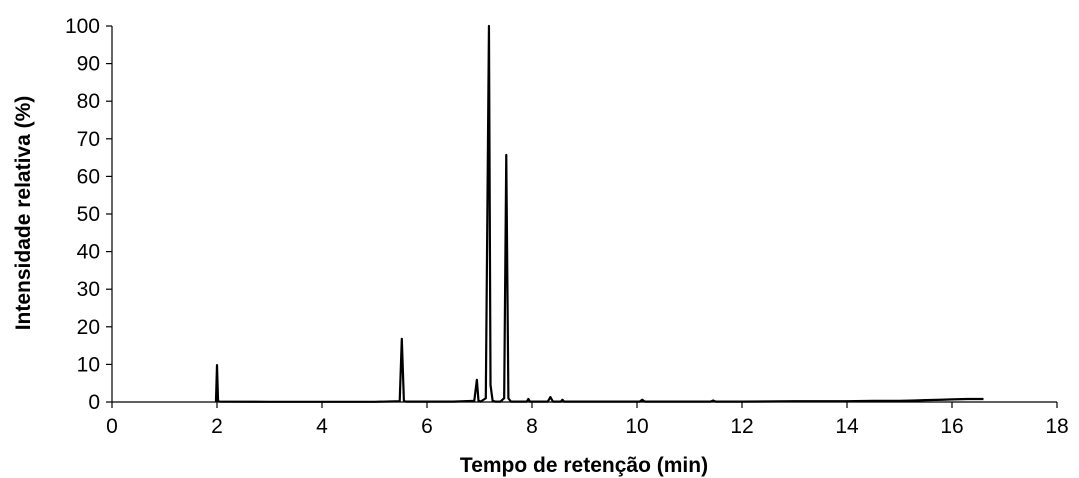  I want to click on y-tick-label: 20, so click(88, 327).